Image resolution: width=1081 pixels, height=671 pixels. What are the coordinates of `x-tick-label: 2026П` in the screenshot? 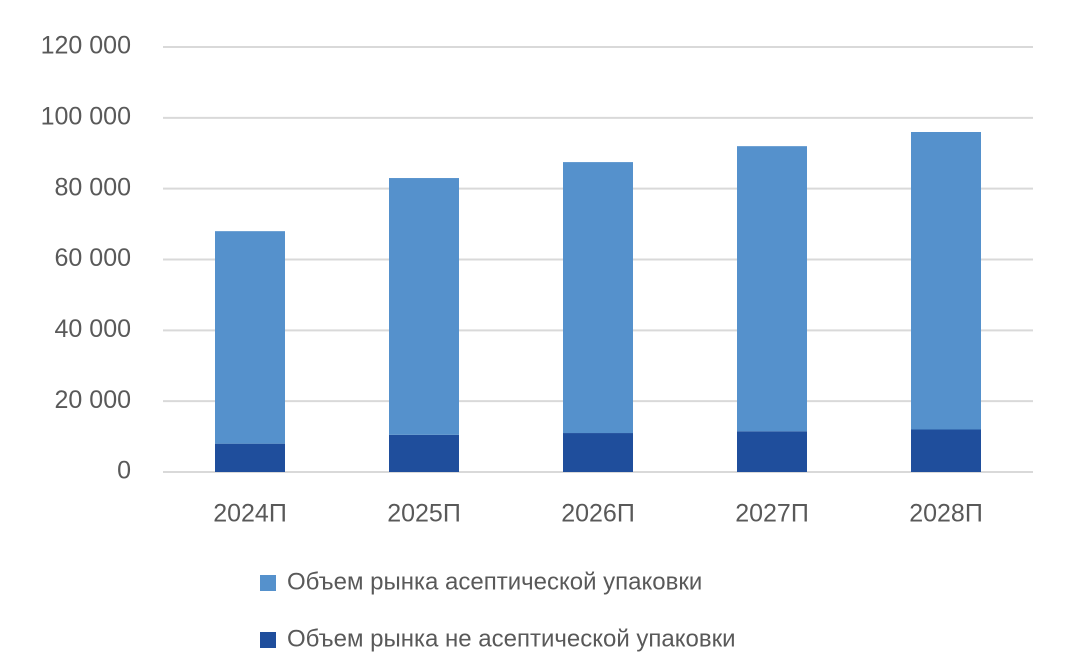 It's located at (598, 514).